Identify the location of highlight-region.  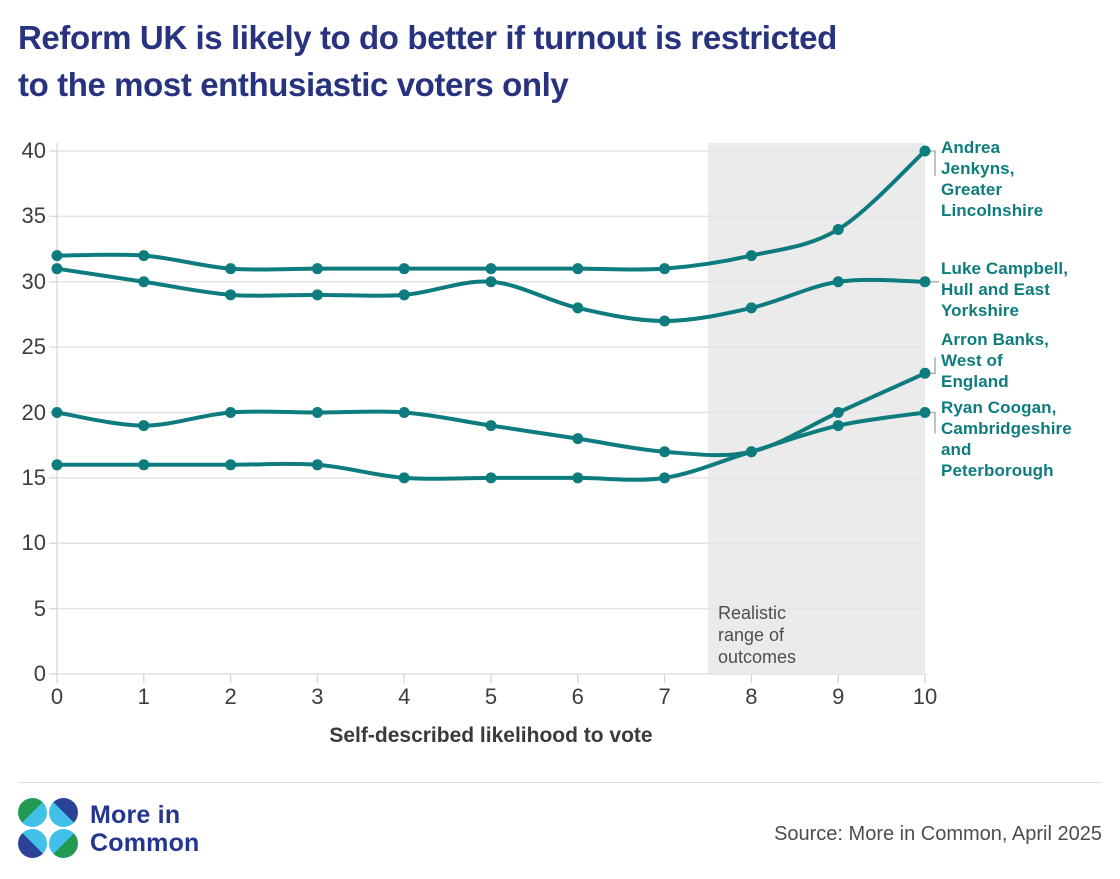
(816, 408).